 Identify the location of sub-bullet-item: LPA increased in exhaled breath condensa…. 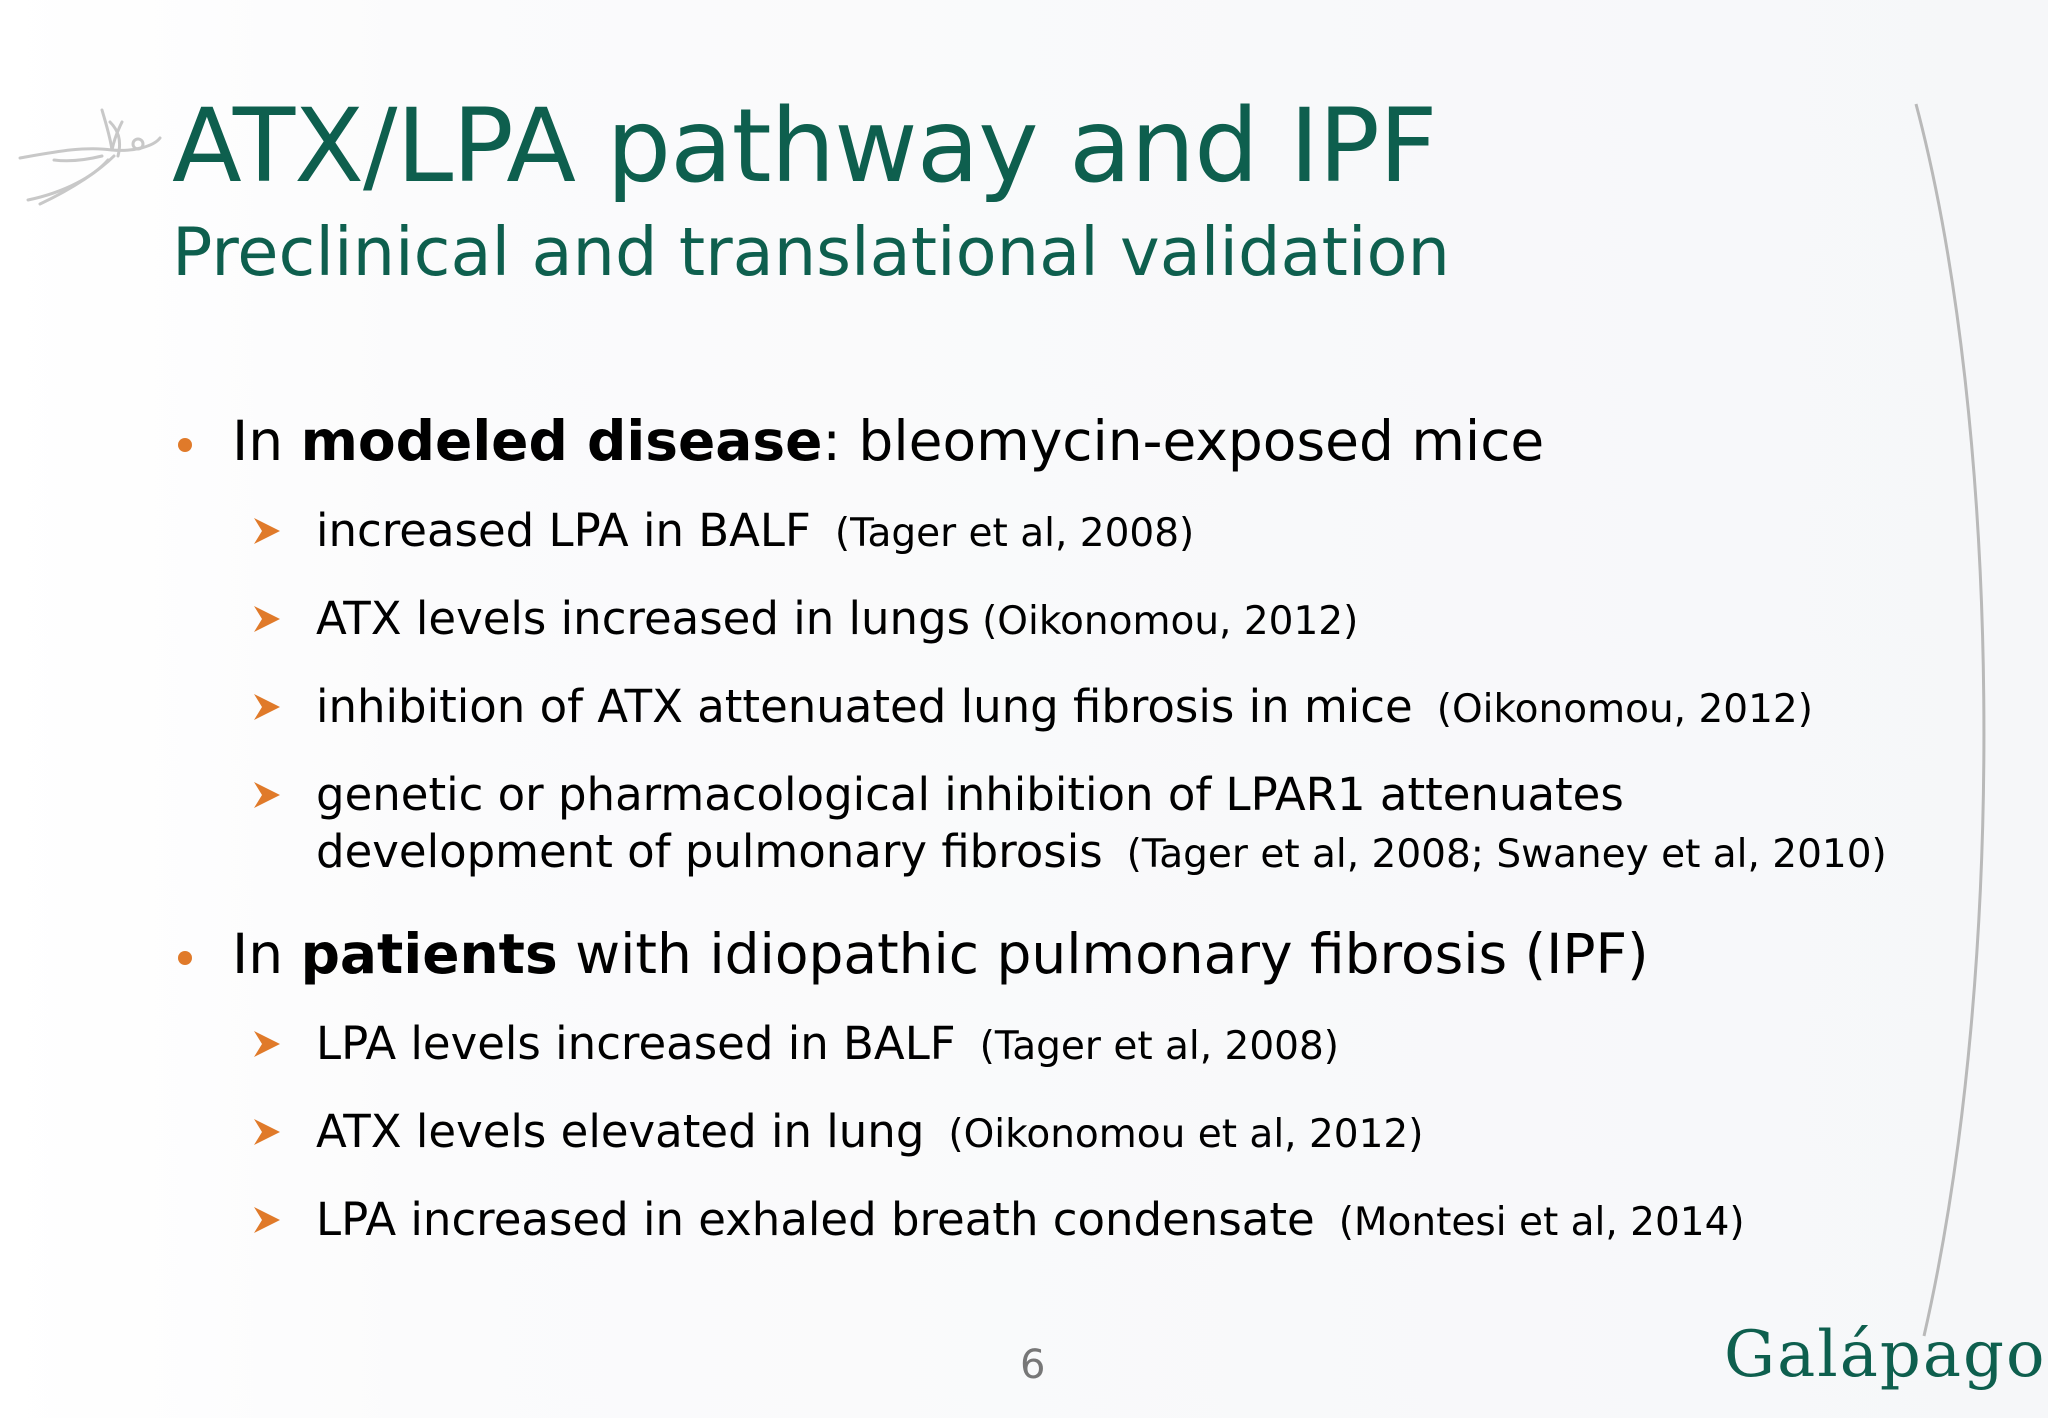
(1032, 1221).